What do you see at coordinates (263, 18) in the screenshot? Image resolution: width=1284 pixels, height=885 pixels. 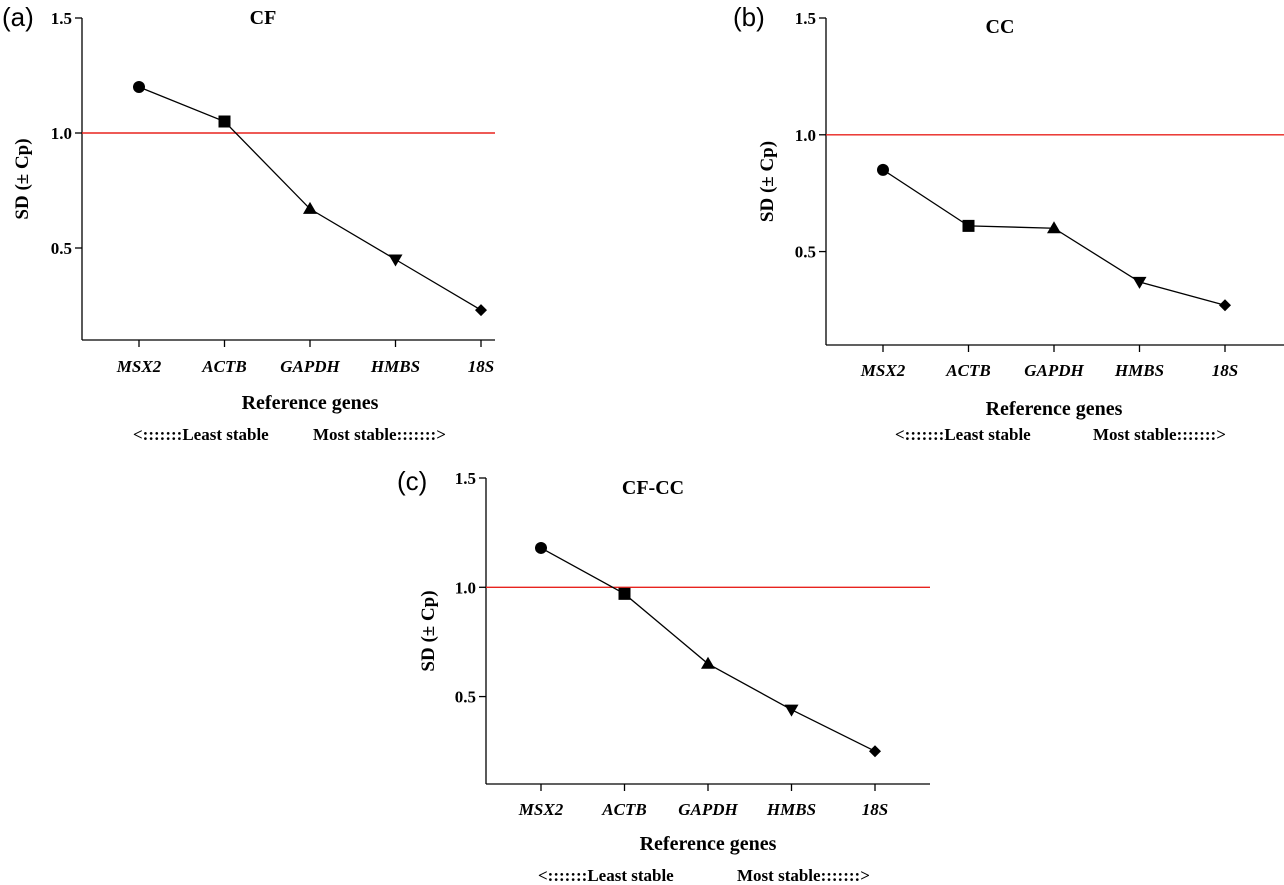 I see `chart-title: CF` at bounding box center [263, 18].